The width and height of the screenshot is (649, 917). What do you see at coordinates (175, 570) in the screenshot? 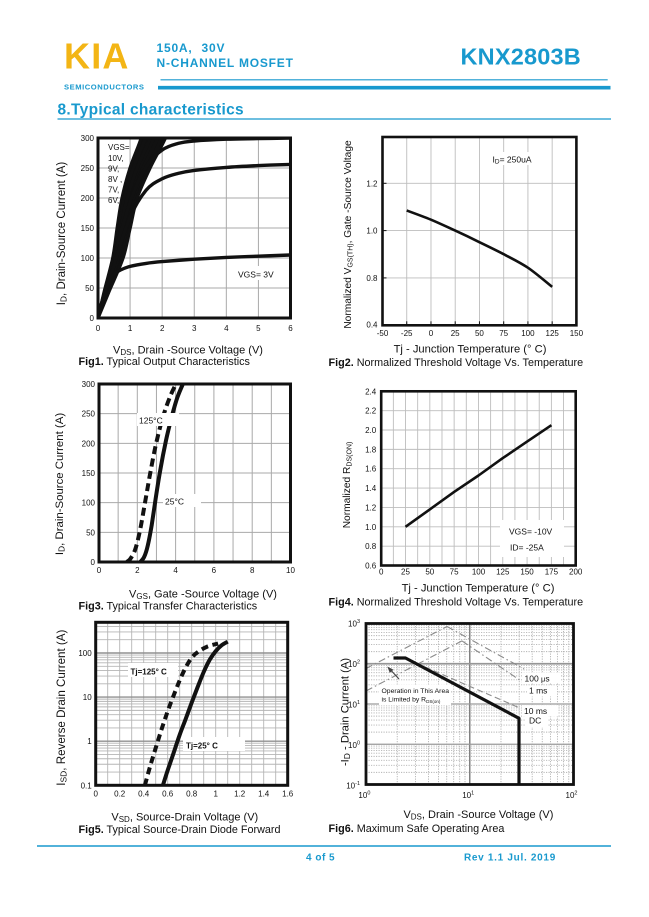
I see `svg-text: 4` at bounding box center [175, 570].